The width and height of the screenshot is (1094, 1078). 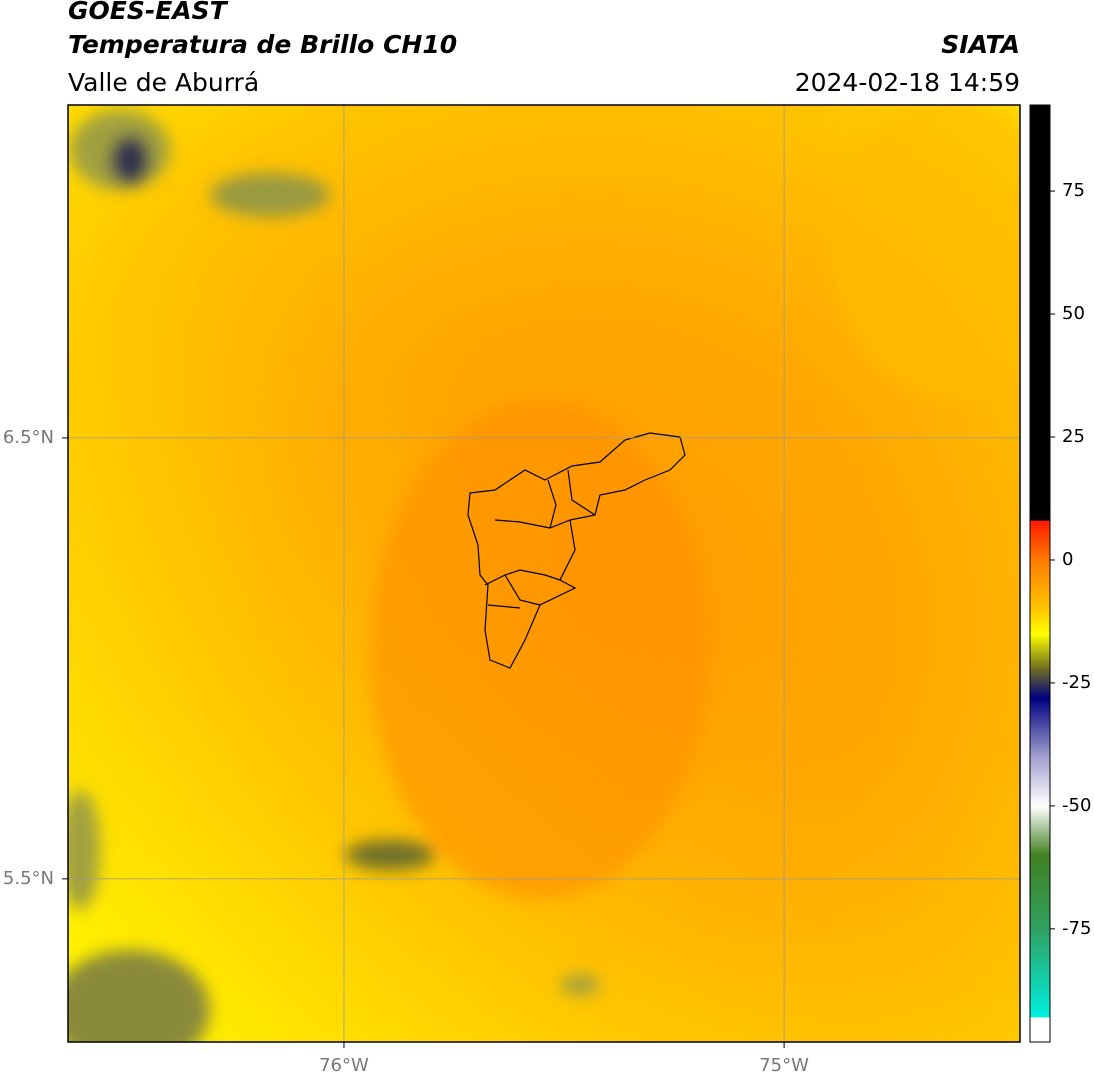 What do you see at coordinates (1073, 436) in the screenshot?
I see `colorbar-tick-label: 25` at bounding box center [1073, 436].